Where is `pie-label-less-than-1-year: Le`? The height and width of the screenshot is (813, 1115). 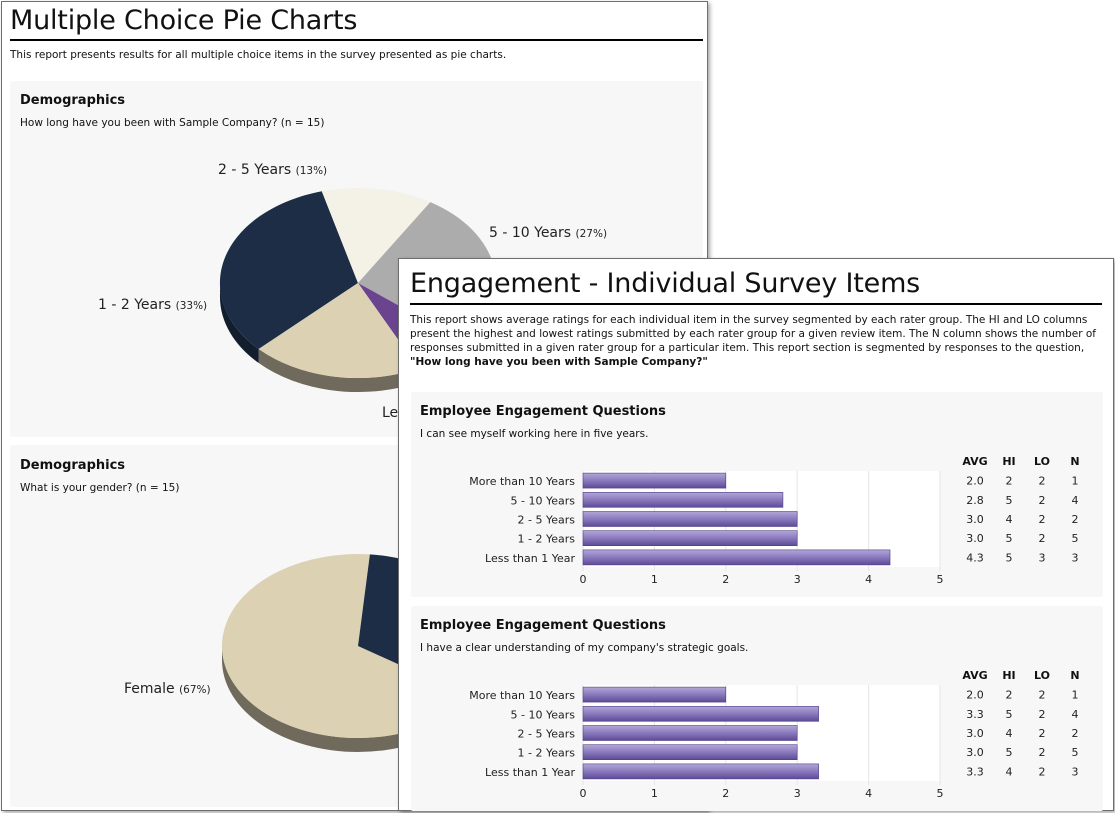 pie-label-less-than-1-year: Le is located at coordinates (390, 413).